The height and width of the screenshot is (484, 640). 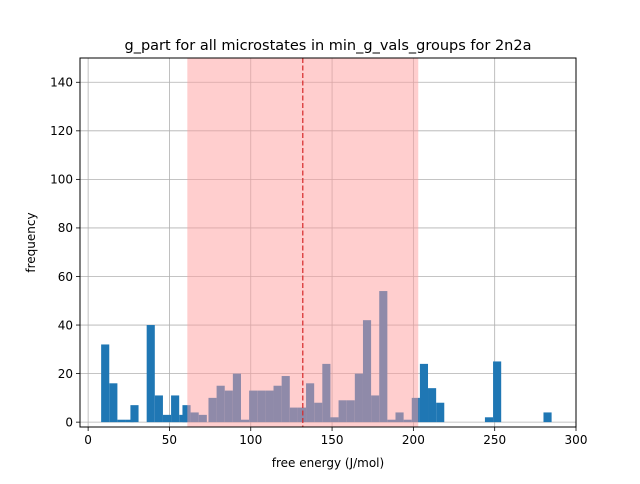 I want to click on x-tick-label: 250, so click(x=494, y=440).